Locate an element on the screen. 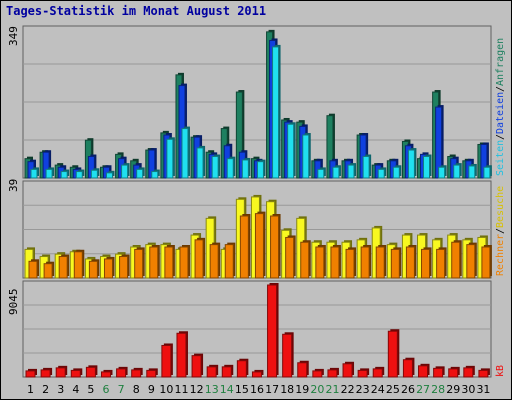 This screenshot has height=400, width=512. legend-top-label: Anfragen is located at coordinates (500, 62).